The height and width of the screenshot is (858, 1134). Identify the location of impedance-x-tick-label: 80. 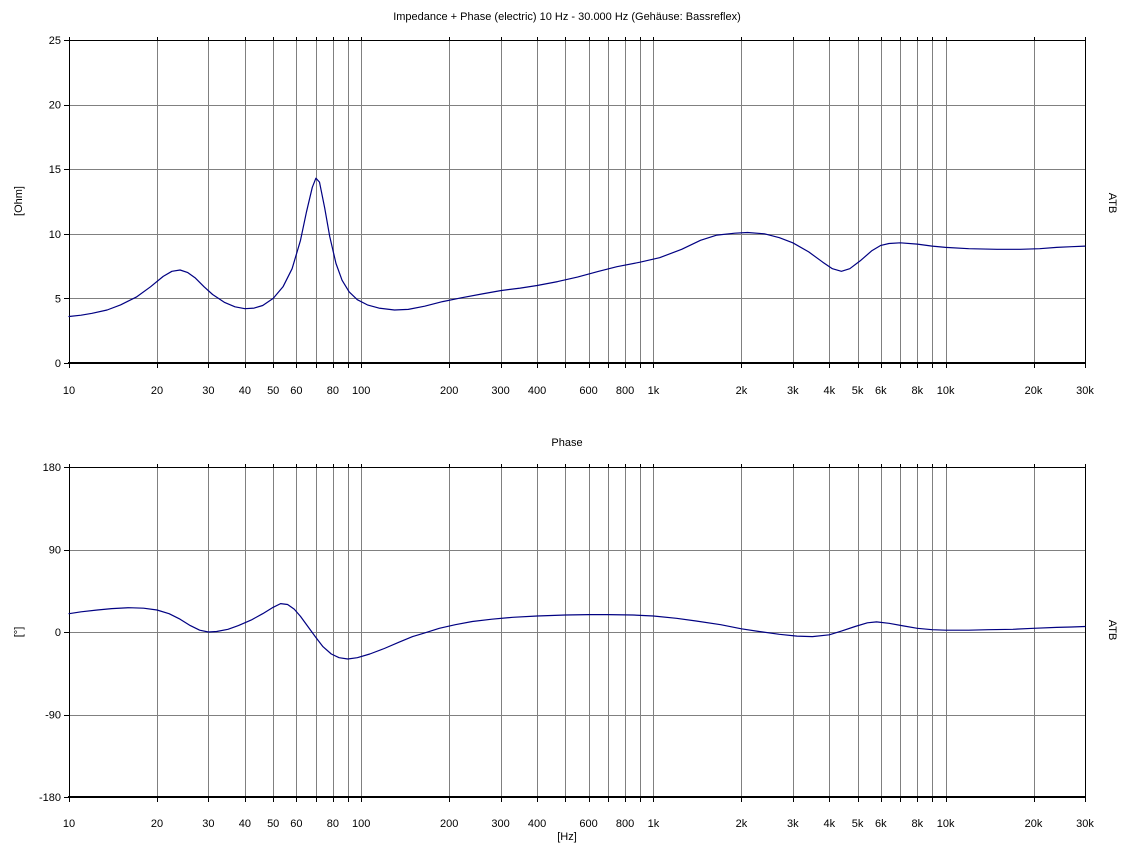
(333, 391).